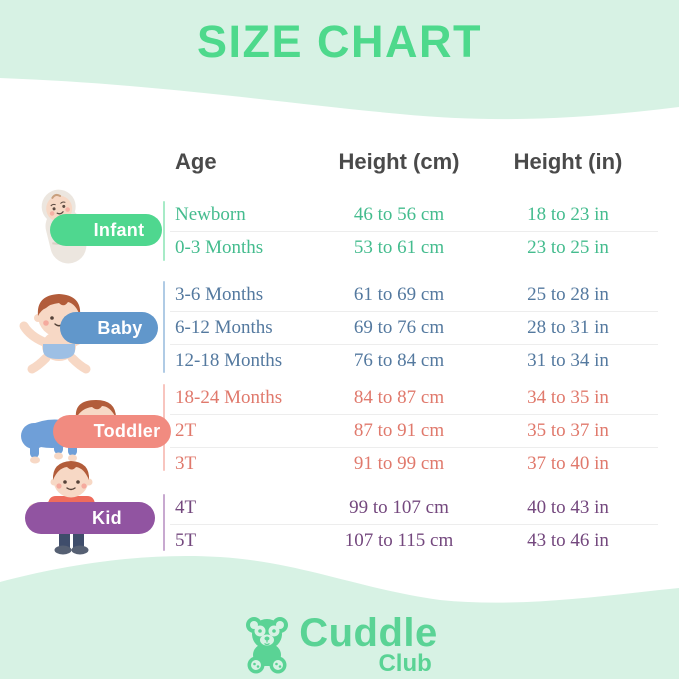 This screenshot has height=679, width=679. What do you see at coordinates (399, 507) in the screenshot?
I see `height-cm-cell: 99 to 107 cm` at bounding box center [399, 507].